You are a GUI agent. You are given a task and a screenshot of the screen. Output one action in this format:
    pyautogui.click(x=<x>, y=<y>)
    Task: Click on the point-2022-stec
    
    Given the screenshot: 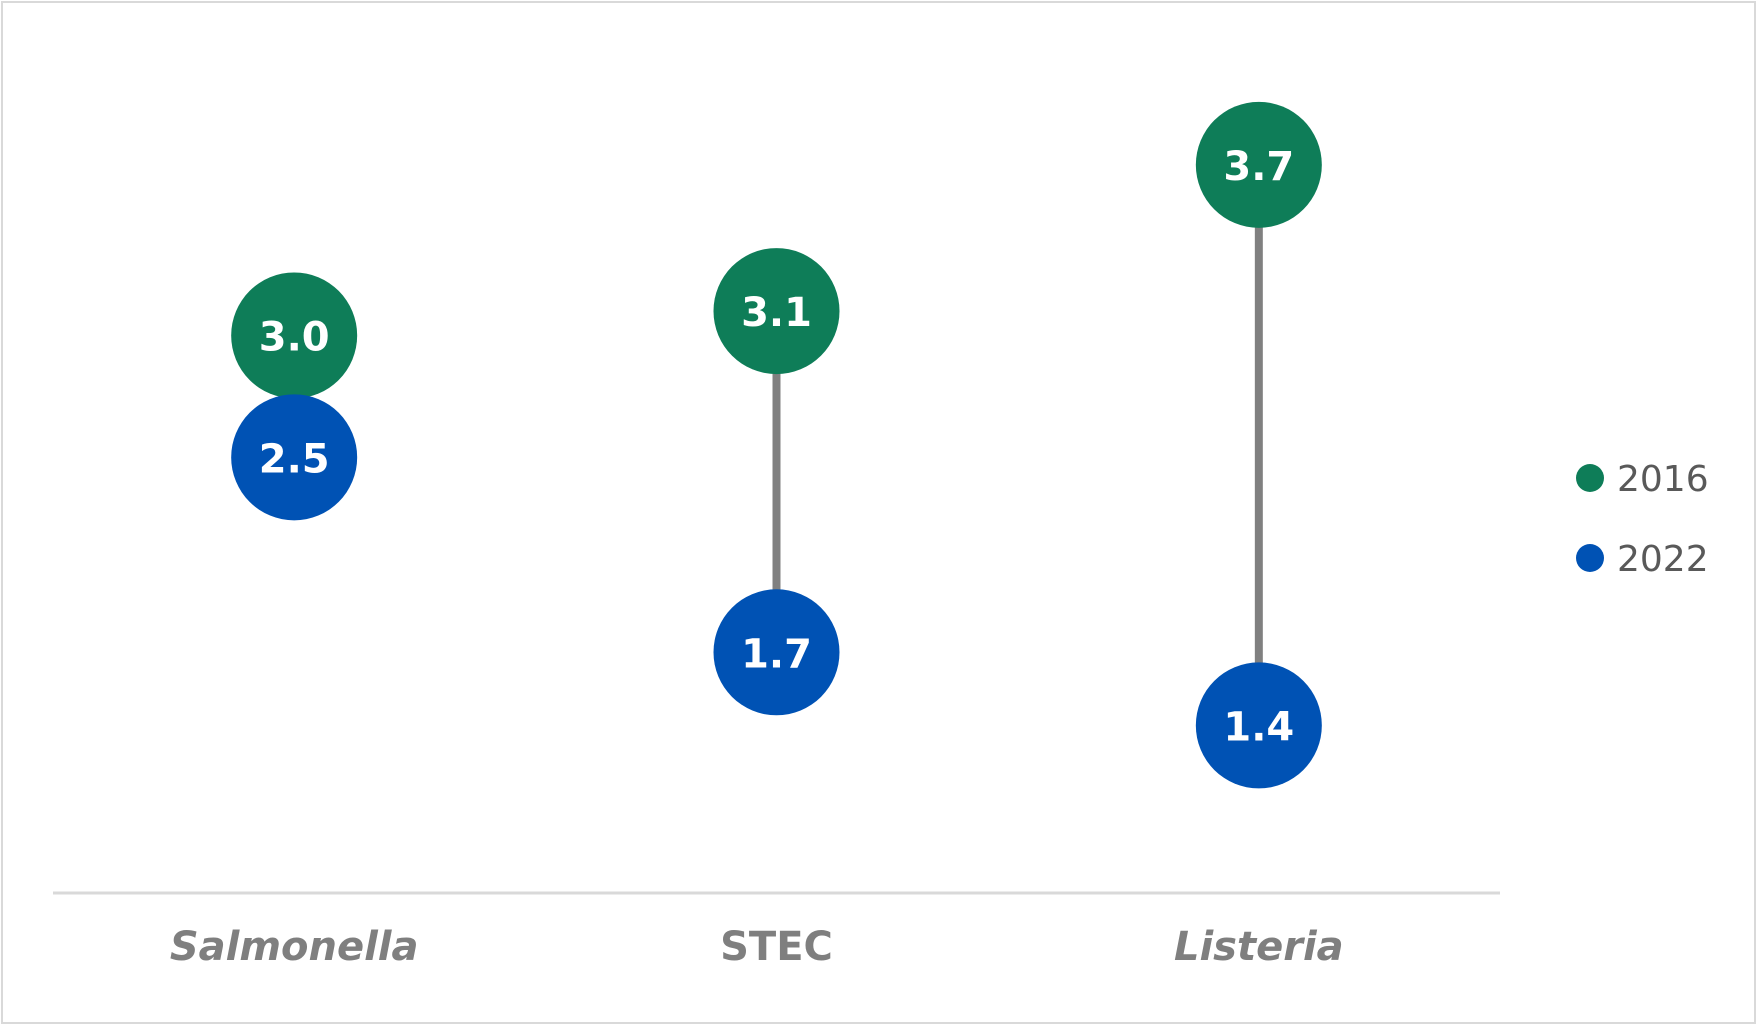 What is the action you would take?
    pyautogui.click(x=776, y=652)
    